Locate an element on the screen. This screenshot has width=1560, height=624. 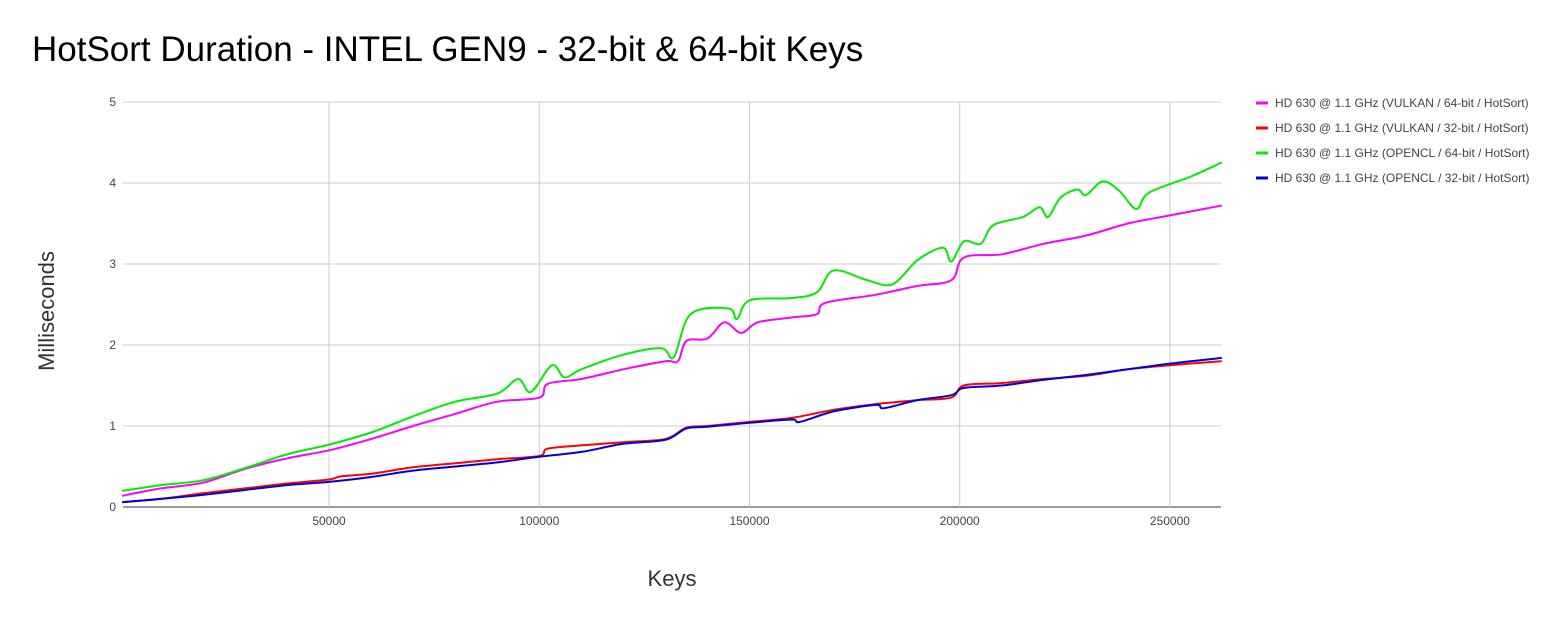
y-tick-label: 2 is located at coordinates (112, 345).